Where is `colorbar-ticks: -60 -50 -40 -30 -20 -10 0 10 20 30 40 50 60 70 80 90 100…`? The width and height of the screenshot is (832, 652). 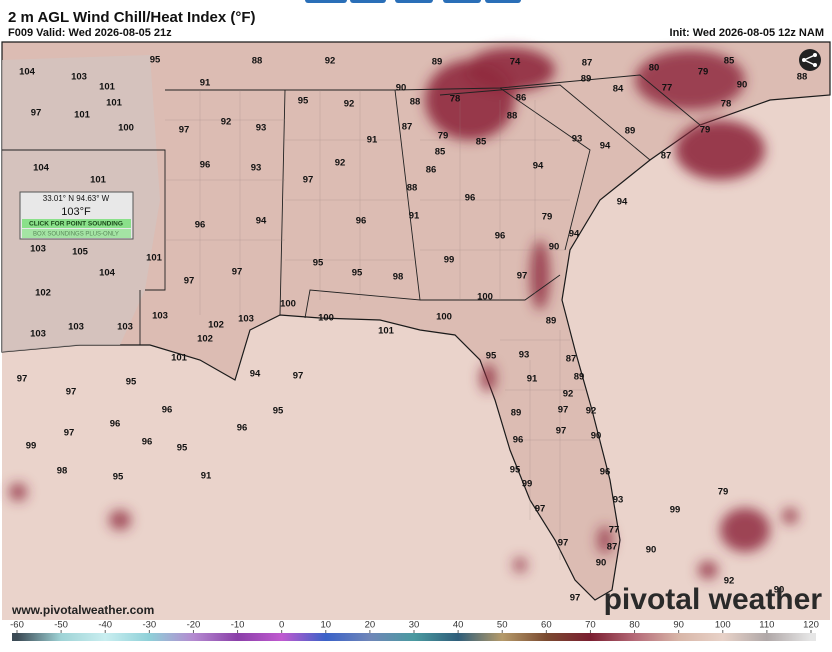 colorbar-ticks: -60 -50 -40 -30 -20 -10 0 10 20 30 40 50 60 70 80 90 100… is located at coordinates (414, 626).